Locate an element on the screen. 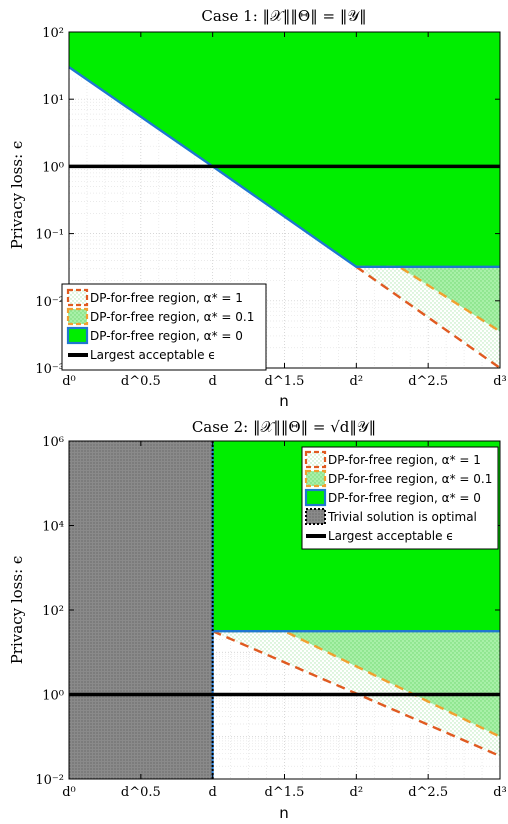 The width and height of the screenshot is (508, 824). y-tick-label: 10⁶ is located at coordinates (53, 442).